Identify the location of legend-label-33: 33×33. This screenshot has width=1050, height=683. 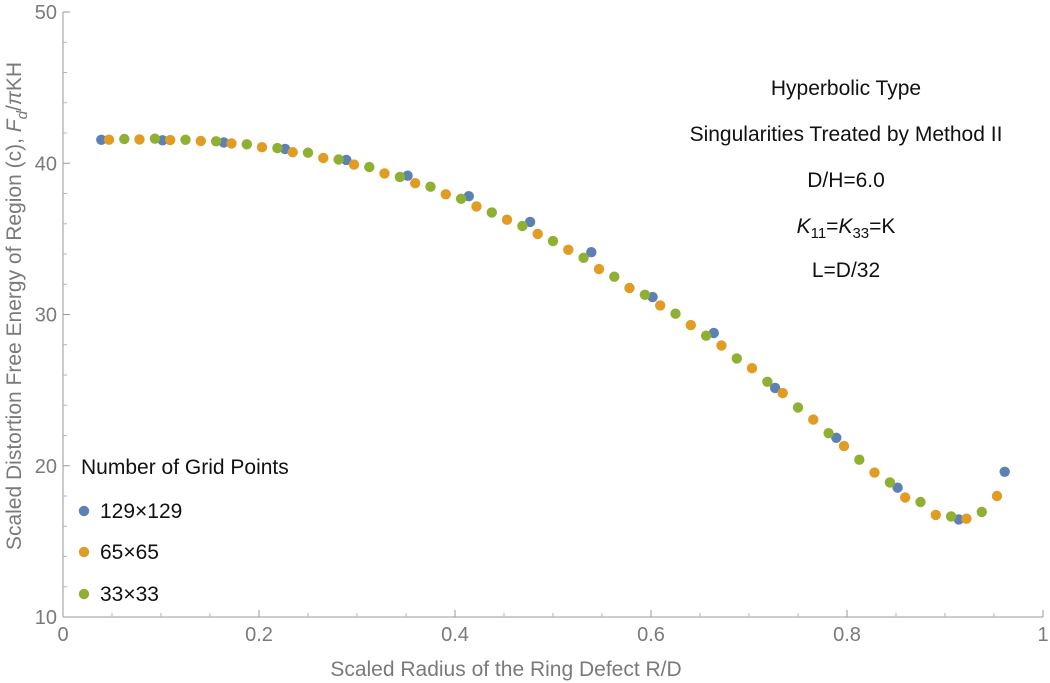
(129, 594).